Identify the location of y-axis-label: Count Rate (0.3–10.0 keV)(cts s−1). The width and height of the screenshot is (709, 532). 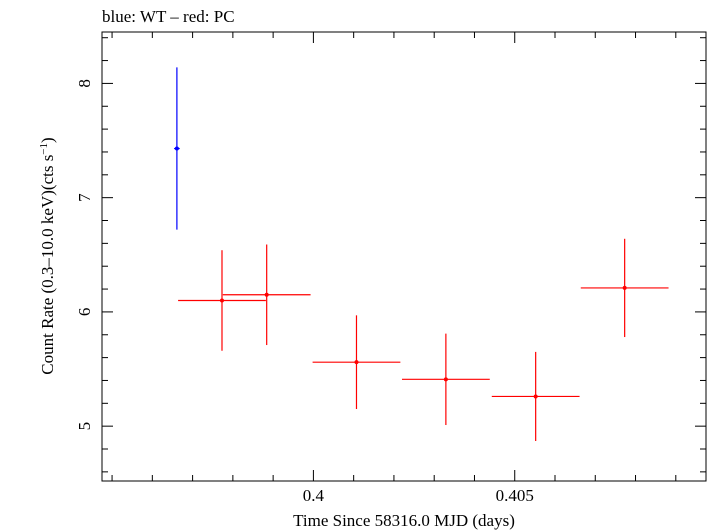
(47, 255).